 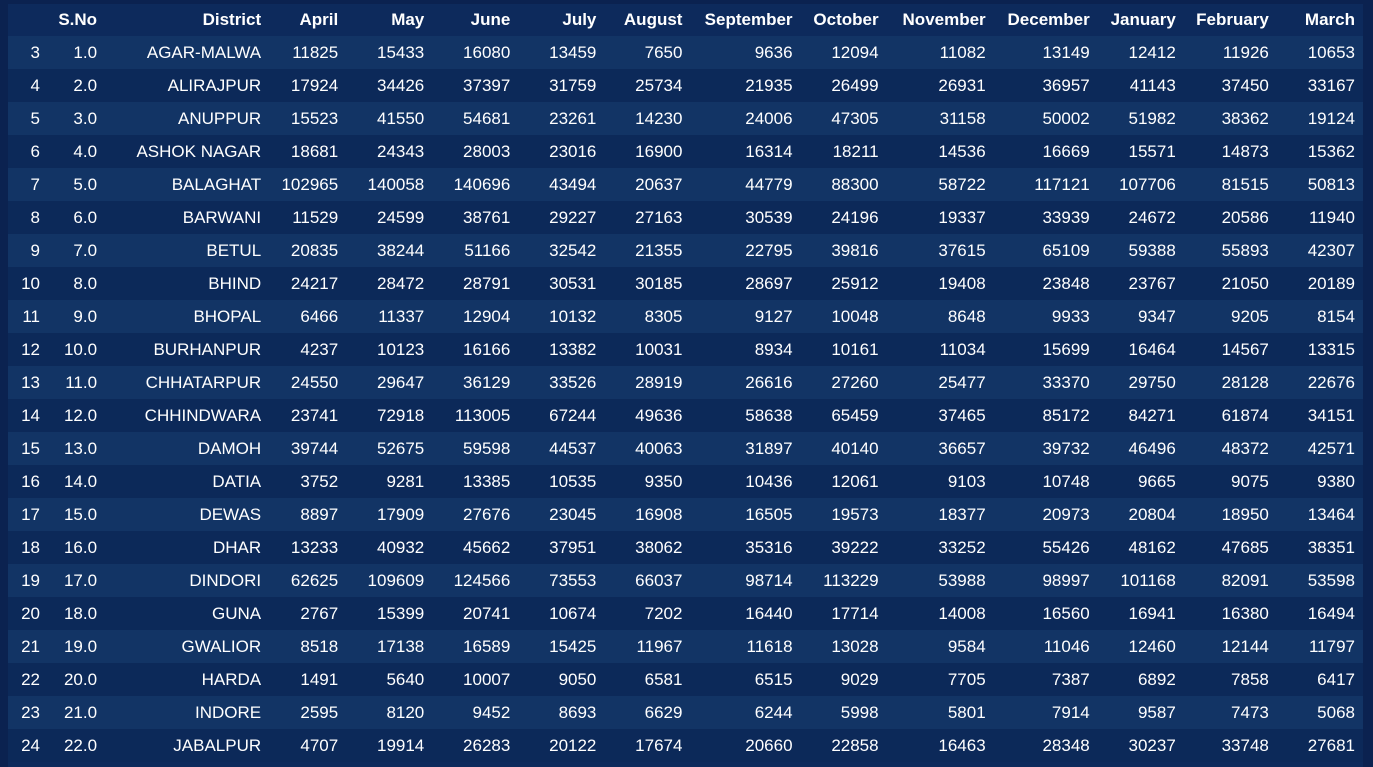 I want to click on table-cell: 29227, so click(x=561, y=217).